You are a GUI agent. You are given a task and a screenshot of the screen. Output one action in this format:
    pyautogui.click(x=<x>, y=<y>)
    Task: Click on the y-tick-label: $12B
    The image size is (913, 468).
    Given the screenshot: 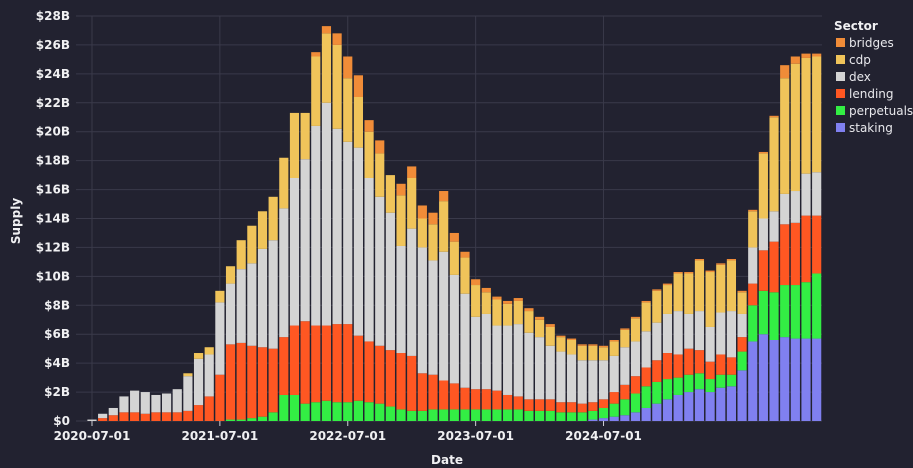 What is the action you would take?
    pyautogui.click(x=53, y=247)
    